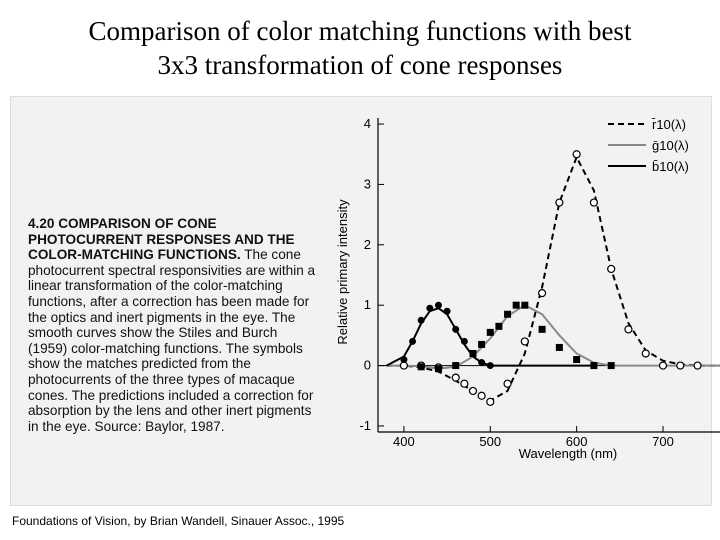  I want to click on title-line-2: 3x3 transformation of cone responses, so click(360, 65).